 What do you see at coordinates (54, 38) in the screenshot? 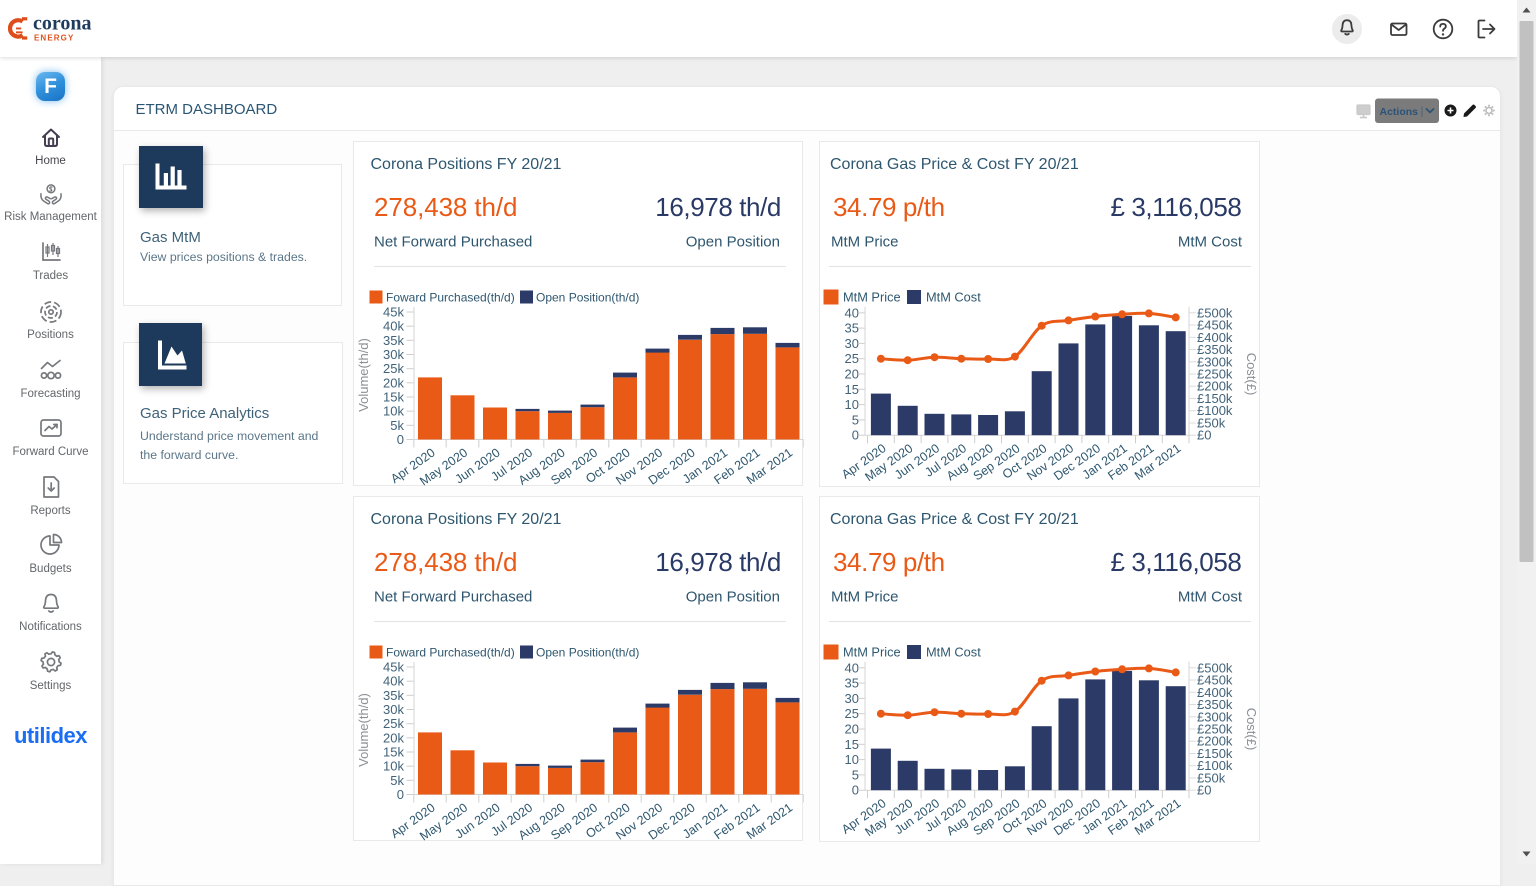
I see `svg-text: ENERGY` at bounding box center [54, 38].